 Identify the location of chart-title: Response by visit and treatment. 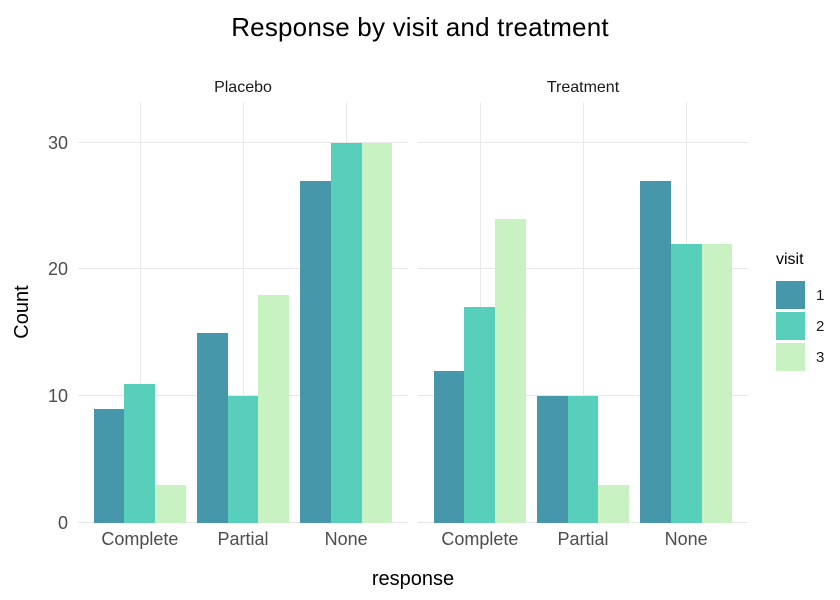
(420, 27).